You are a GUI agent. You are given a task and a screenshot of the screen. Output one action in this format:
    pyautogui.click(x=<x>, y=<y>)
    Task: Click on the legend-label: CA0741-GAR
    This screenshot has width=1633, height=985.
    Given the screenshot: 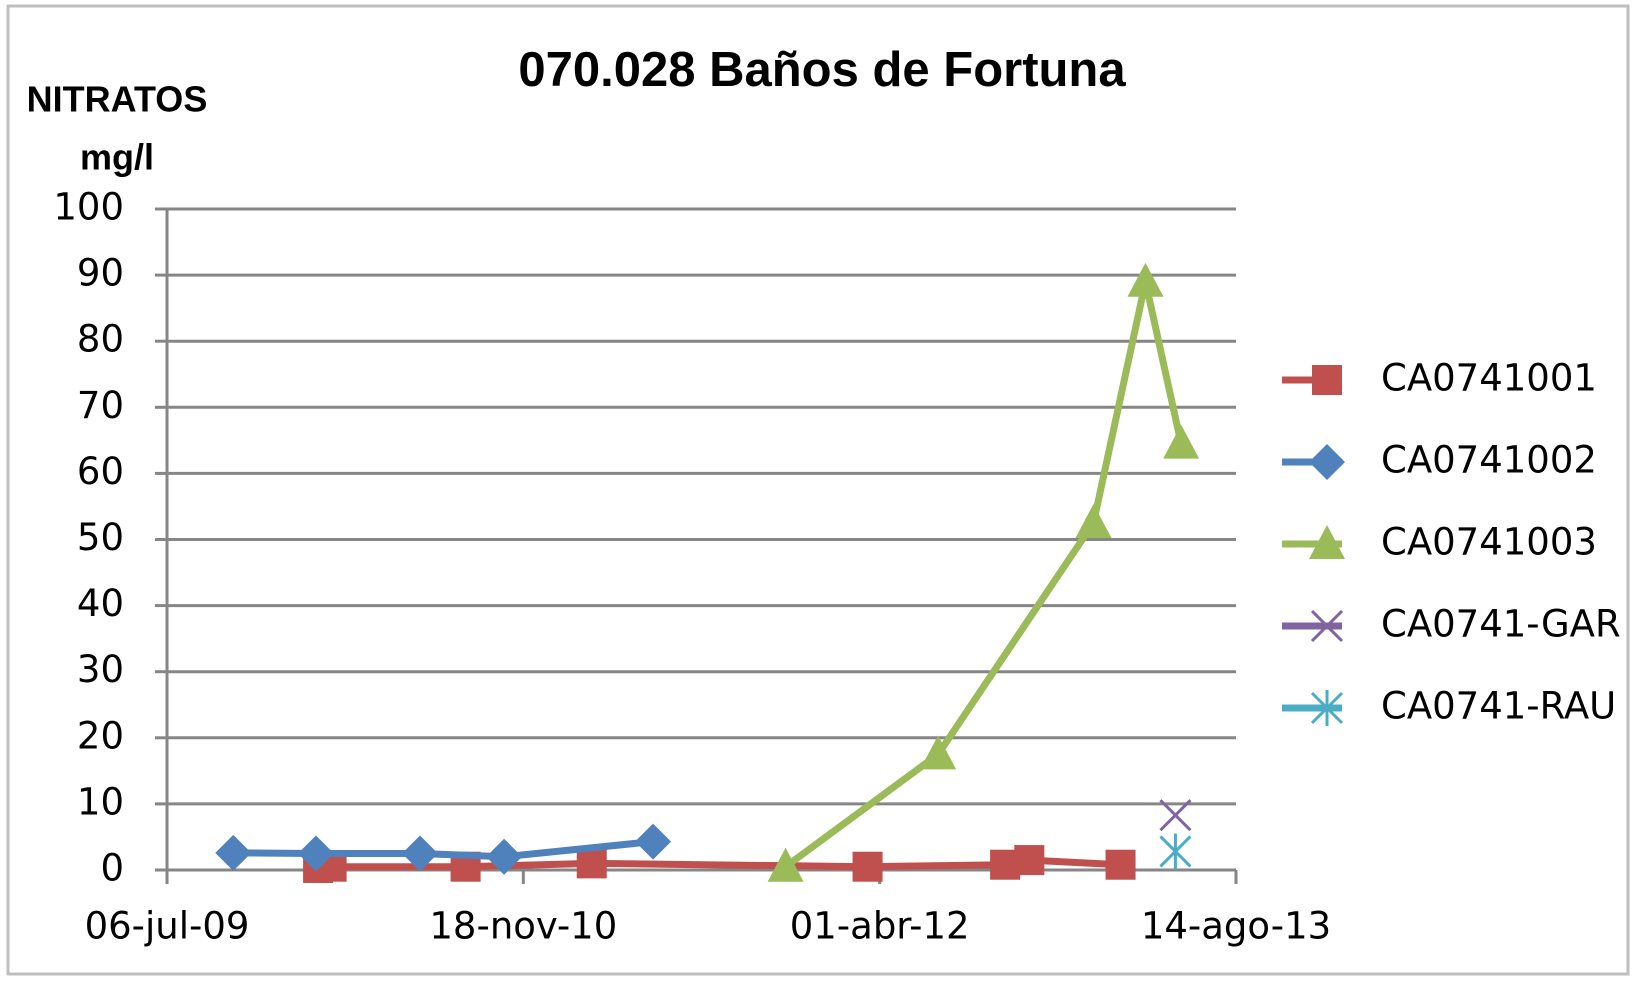 What is the action you would take?
    pyautogui.click(x=1501, y=624)
    